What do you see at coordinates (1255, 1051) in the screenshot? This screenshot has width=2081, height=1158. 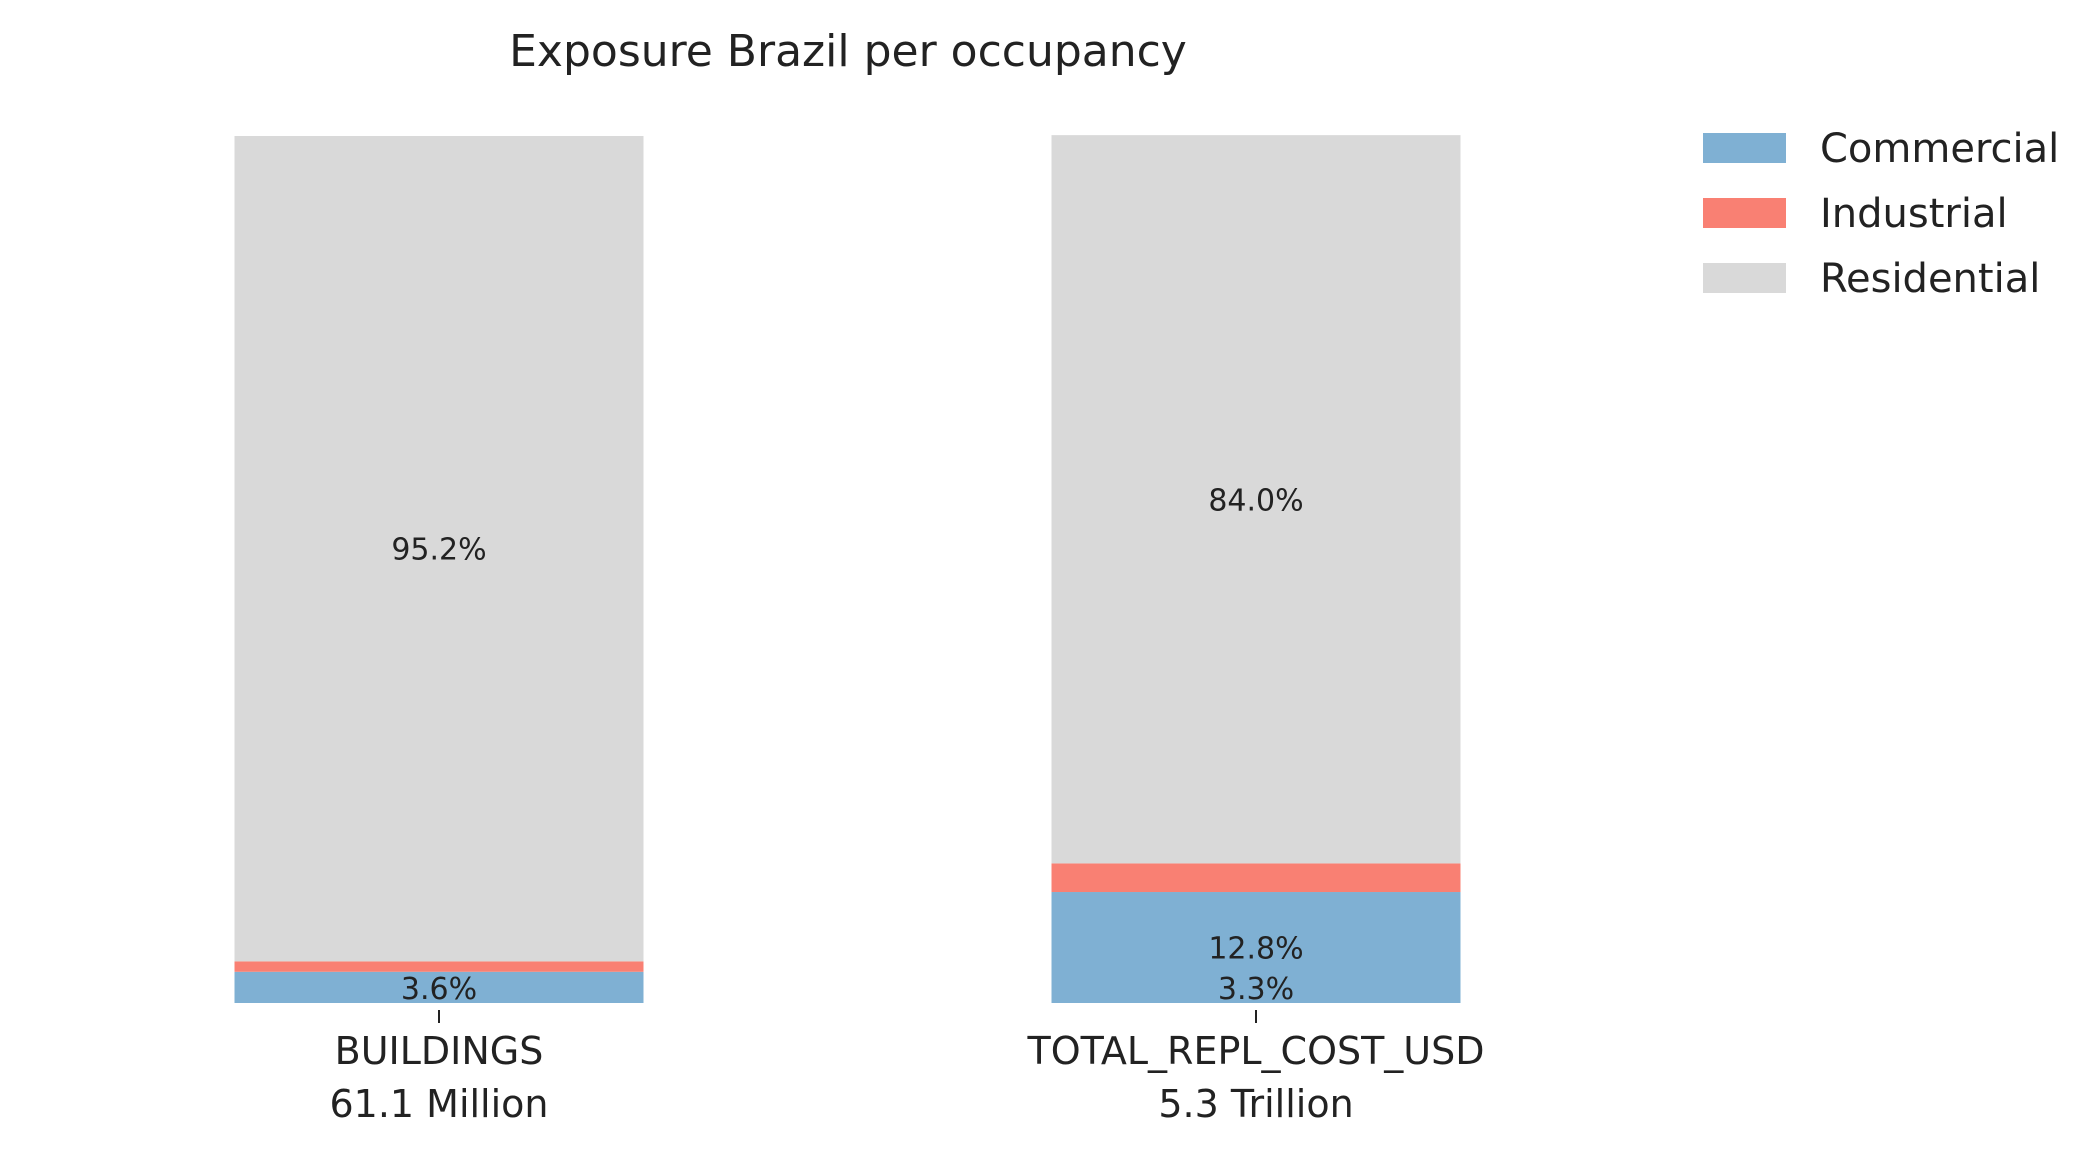 I see `x-tick-label-1: TOTAL_REPL_COST_USD` at bounding box center [1255, 1051].